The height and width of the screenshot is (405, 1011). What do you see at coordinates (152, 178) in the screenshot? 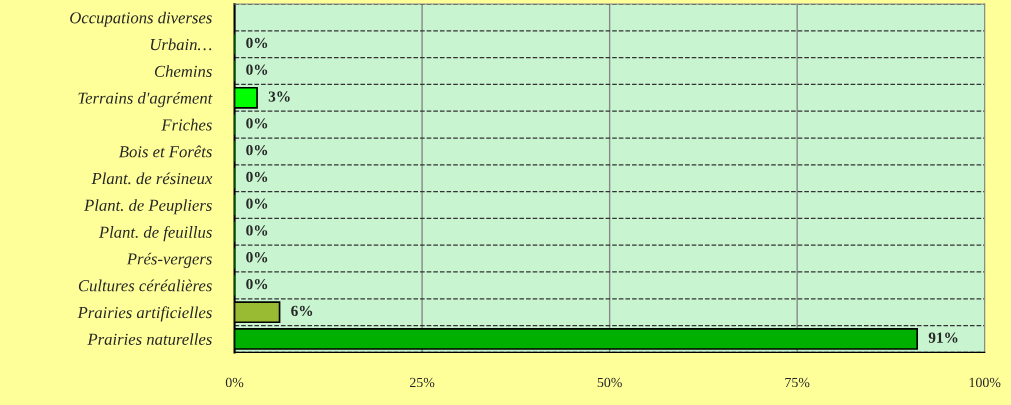
I see `y-tick-label: Plant. de résineux` at bounding box center [152, 178].